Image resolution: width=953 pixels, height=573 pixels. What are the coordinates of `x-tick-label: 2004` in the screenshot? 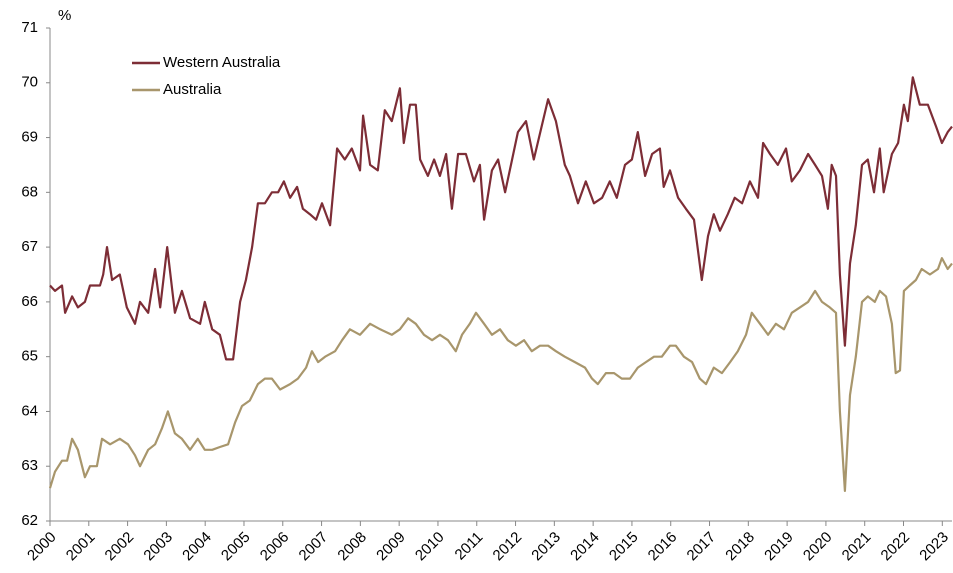 It's located at (197, 547).